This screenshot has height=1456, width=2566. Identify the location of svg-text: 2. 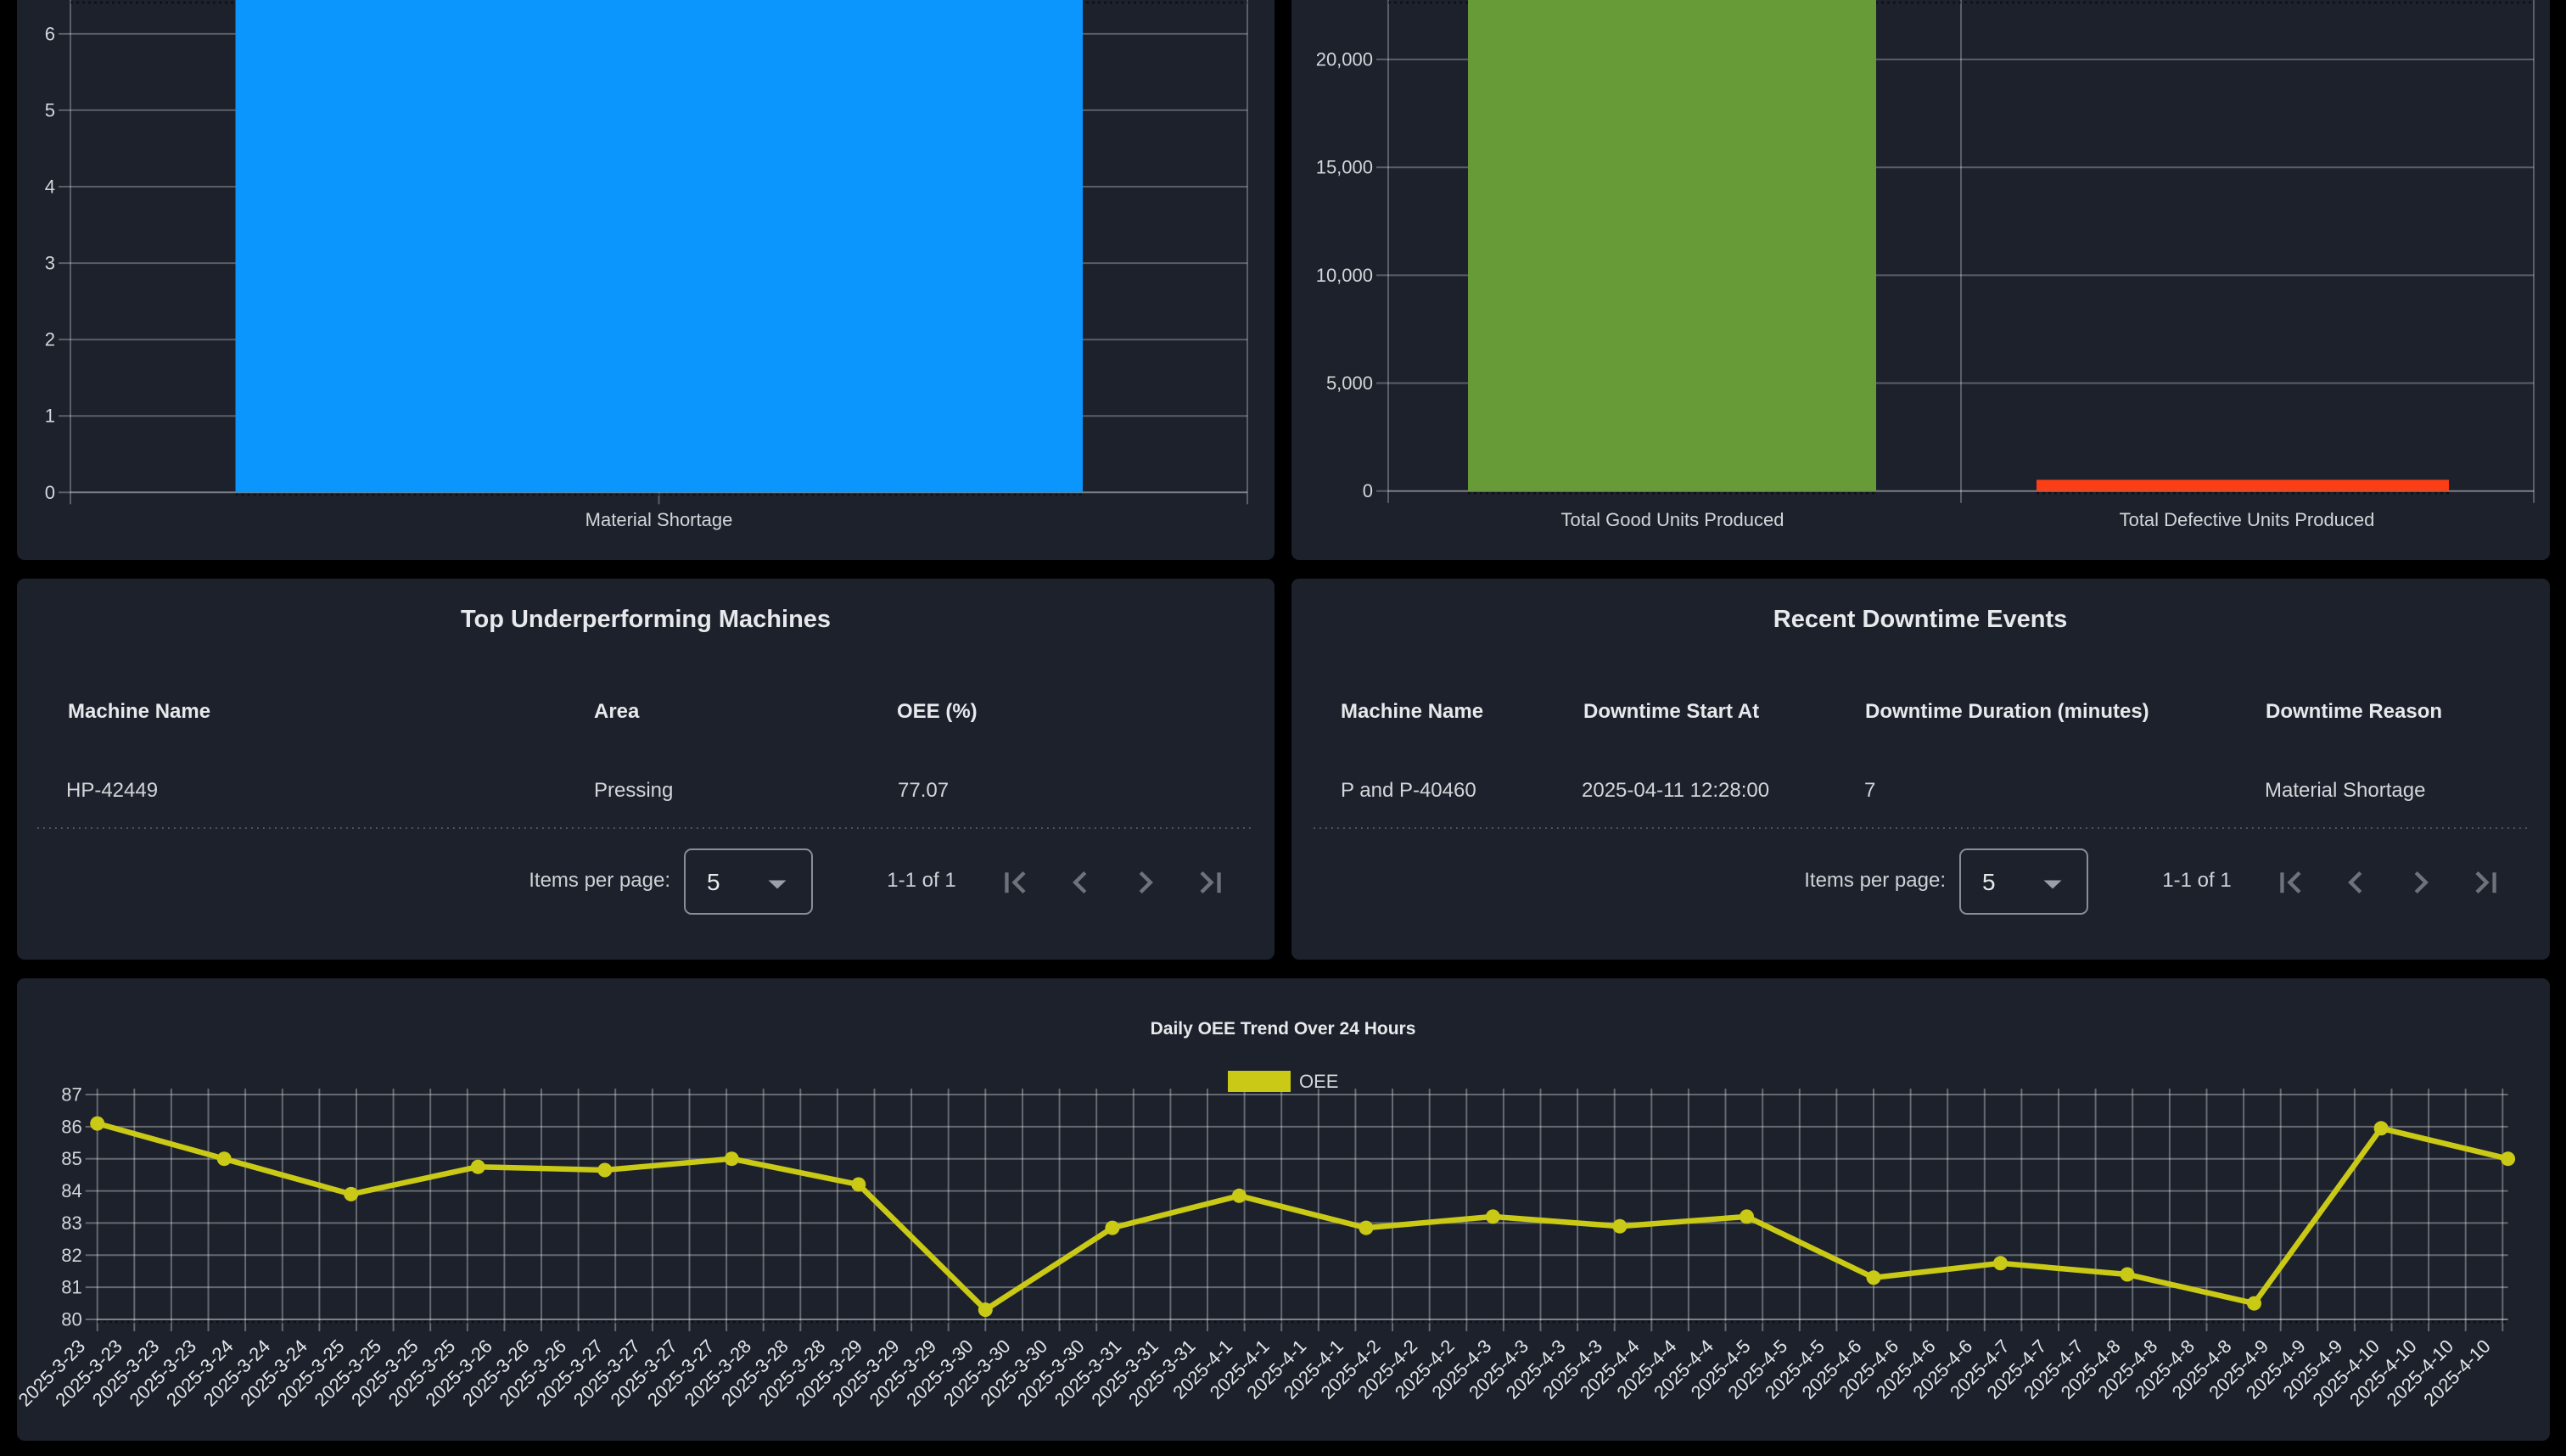
(50, 339).